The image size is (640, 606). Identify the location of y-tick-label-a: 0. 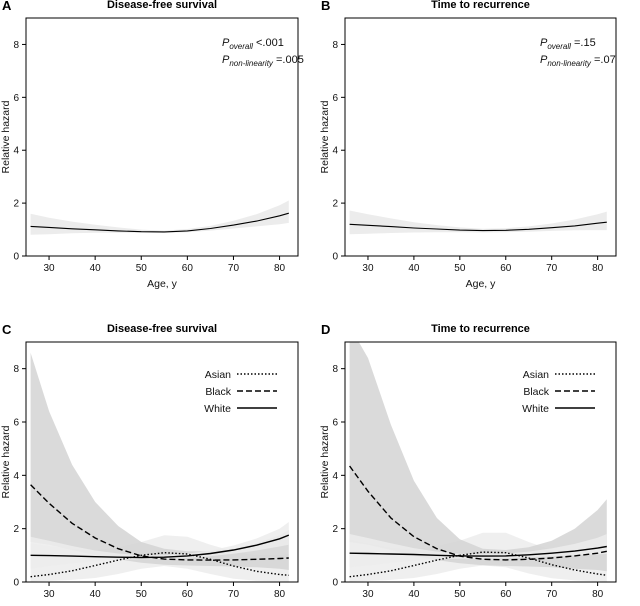
(16, 257).